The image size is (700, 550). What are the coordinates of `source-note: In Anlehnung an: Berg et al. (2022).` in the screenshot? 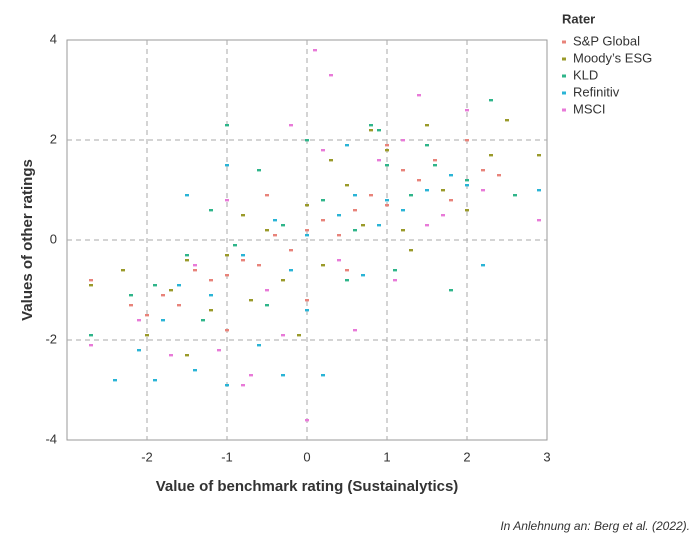 It's located at (595, 526).